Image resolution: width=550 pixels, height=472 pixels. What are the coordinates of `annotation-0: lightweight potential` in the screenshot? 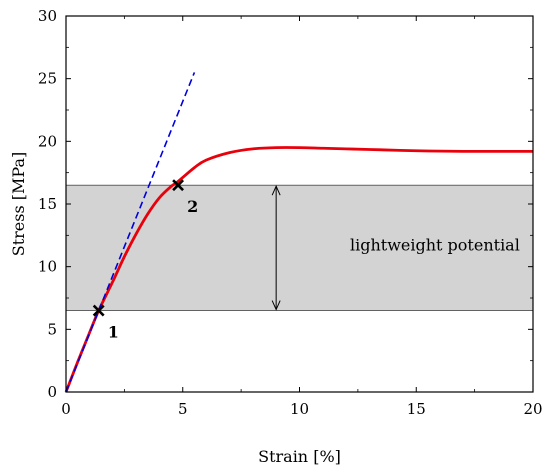 It's located at (435, 244).